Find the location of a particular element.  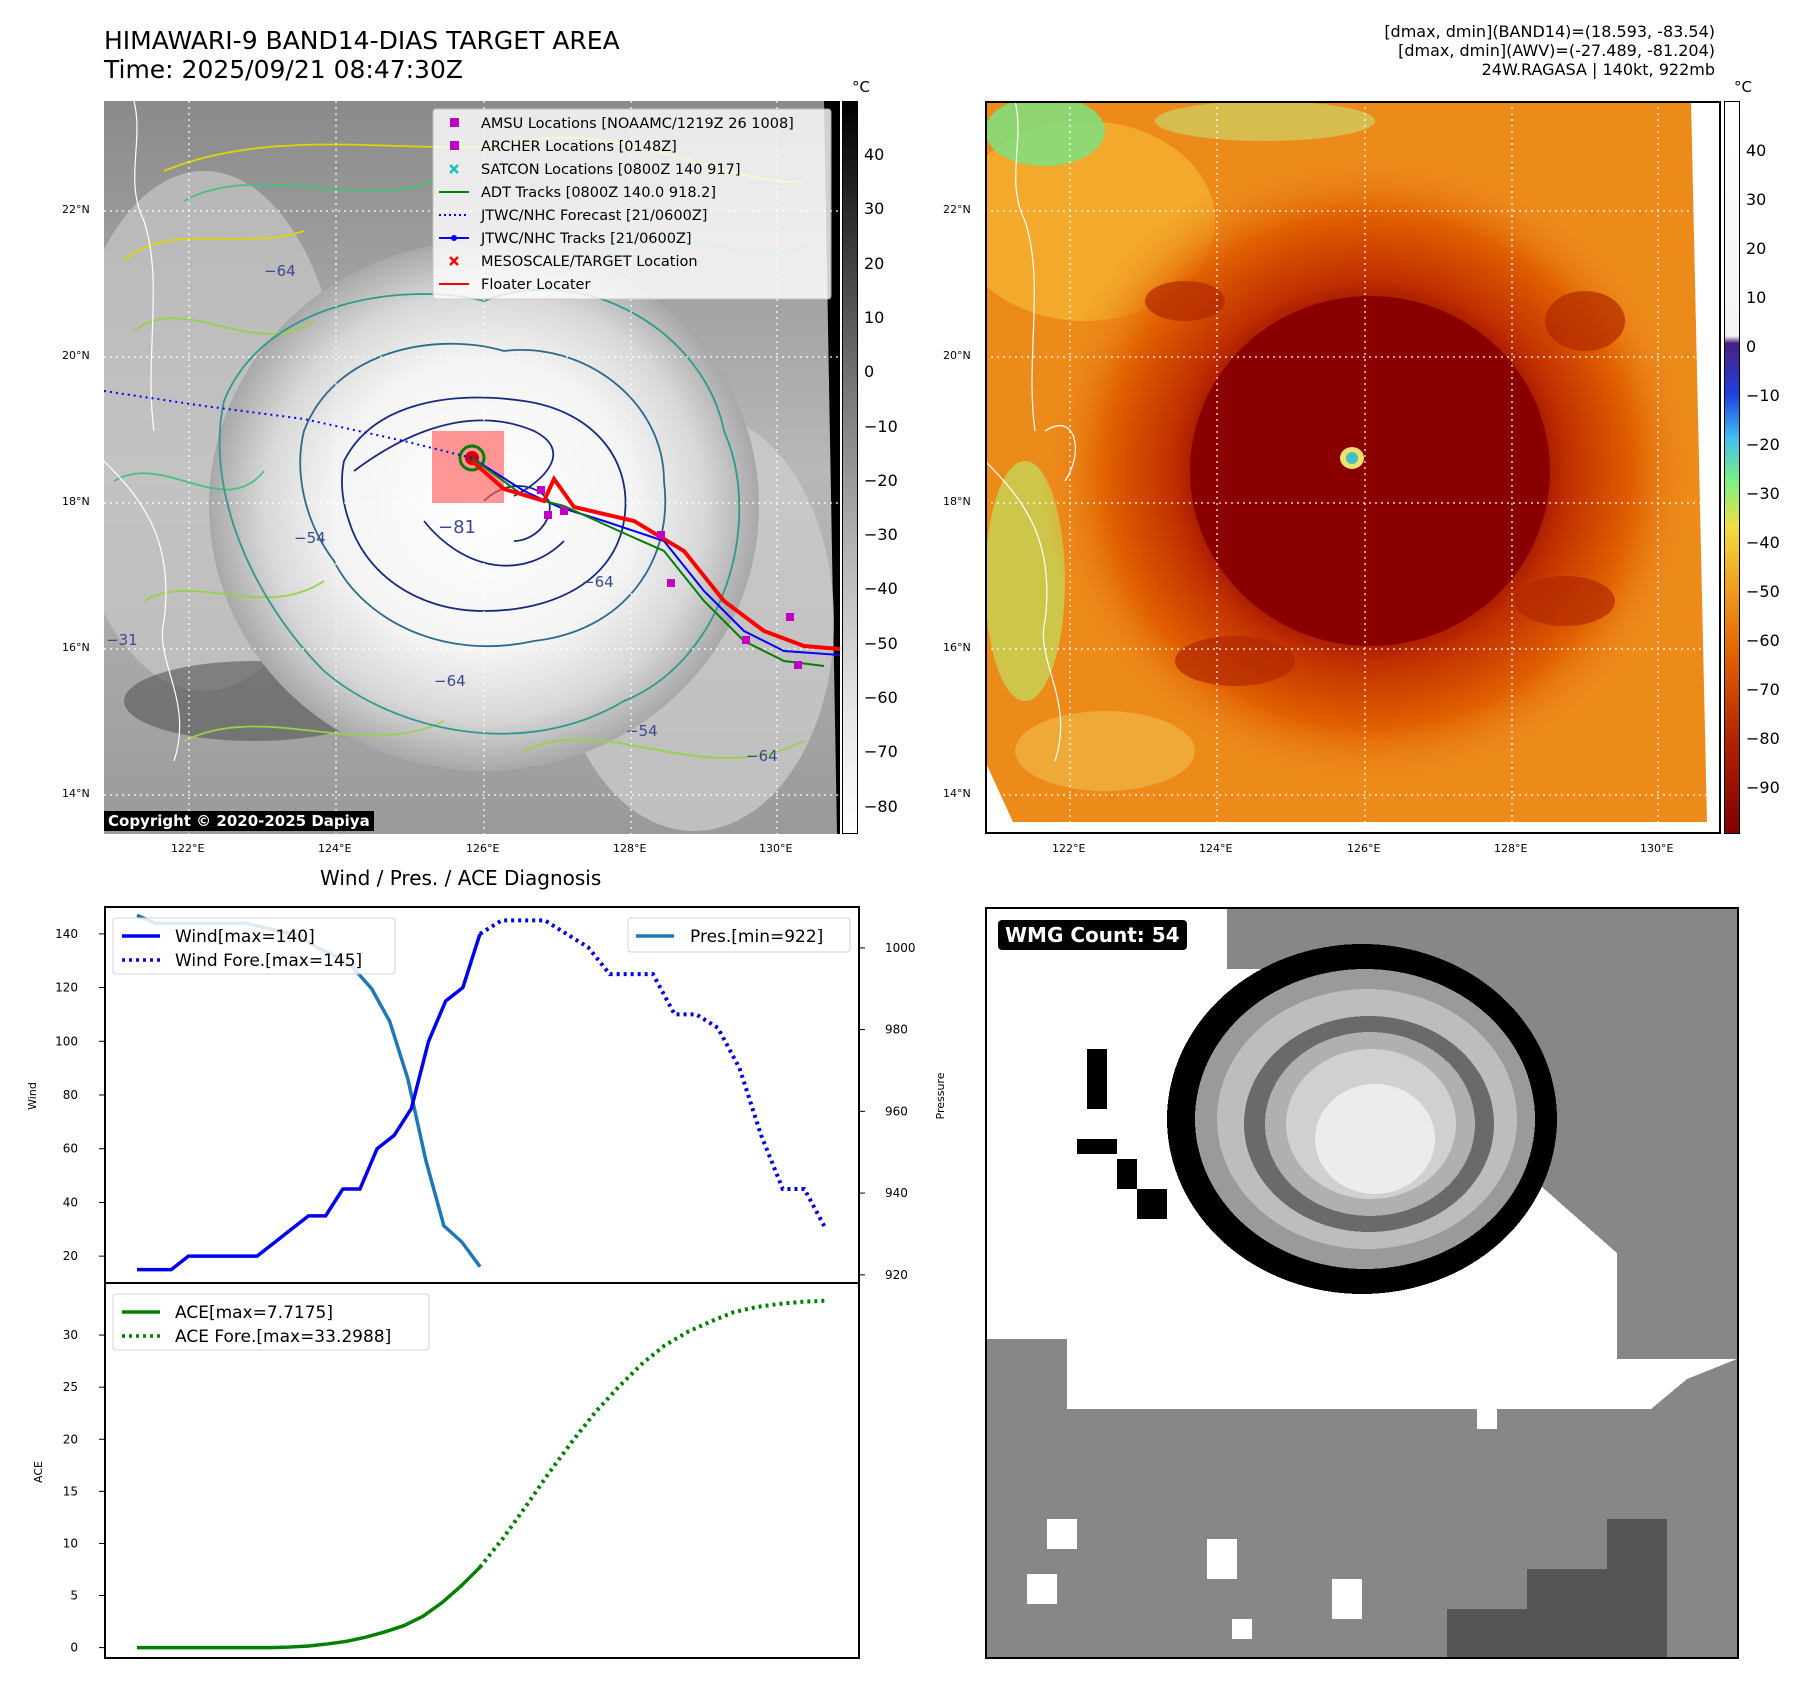

wind-ytick-label: 20 is located at coordinates (70, 1256).